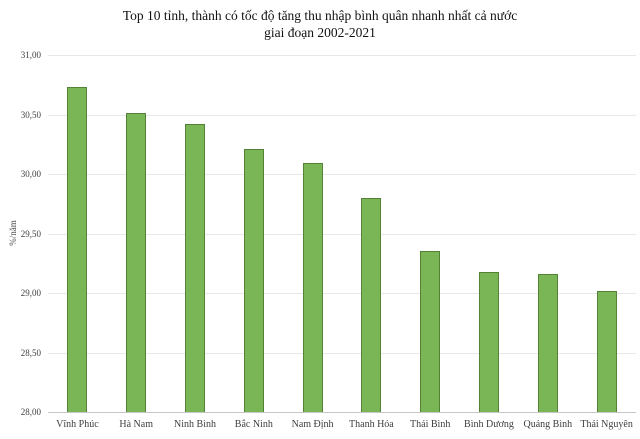  Describe the element at coordinates (430, 424) in the screenshot. I see `x-tick-label: Thái Bình` at that location.